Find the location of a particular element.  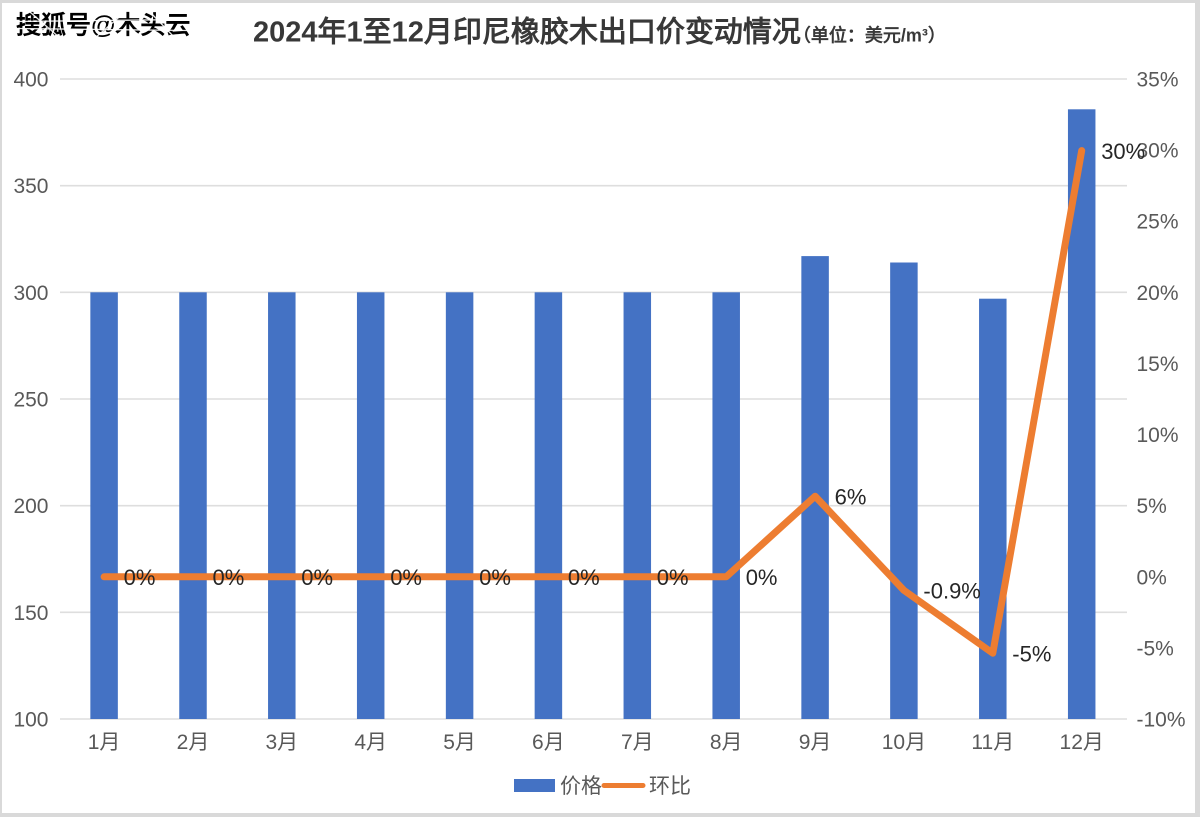

svg-text: 8月 is located at coordinates (726, 742).